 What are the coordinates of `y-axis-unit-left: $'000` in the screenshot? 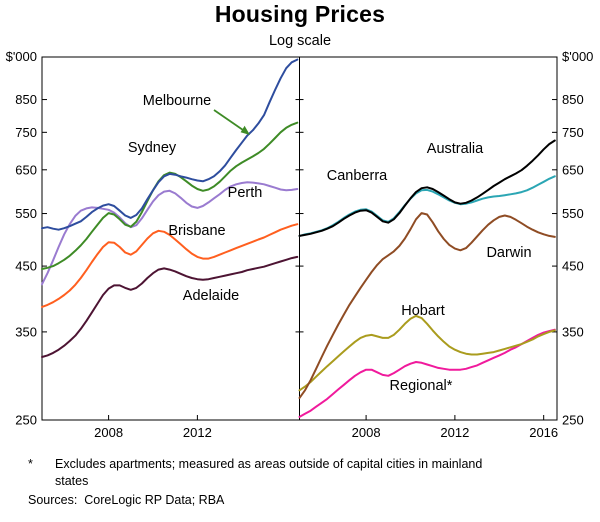 It's located at (21, 56).